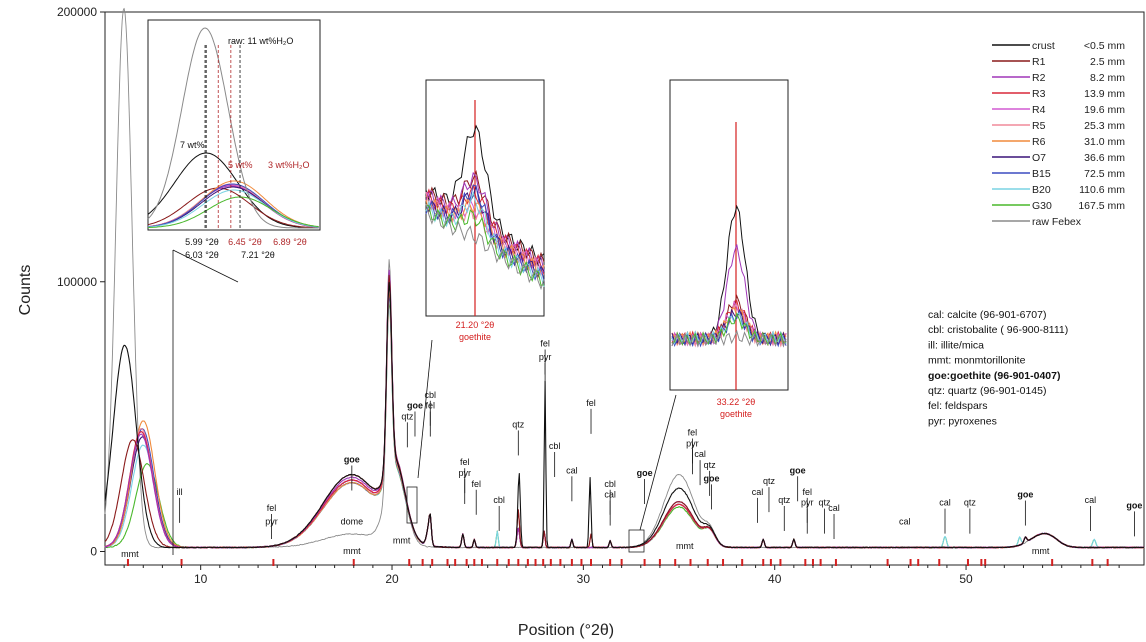  I want to click on legend-depth: 13.9 mm, so click(1104, 94).